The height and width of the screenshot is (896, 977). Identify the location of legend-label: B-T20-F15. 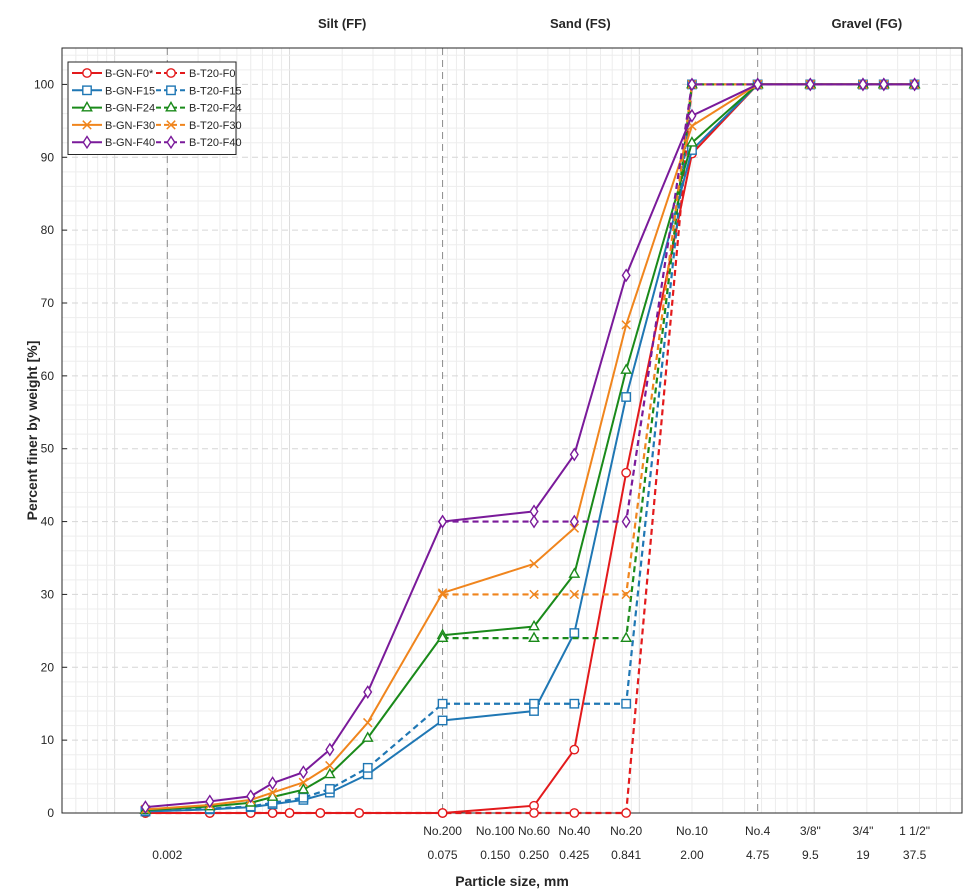
(215, 91).